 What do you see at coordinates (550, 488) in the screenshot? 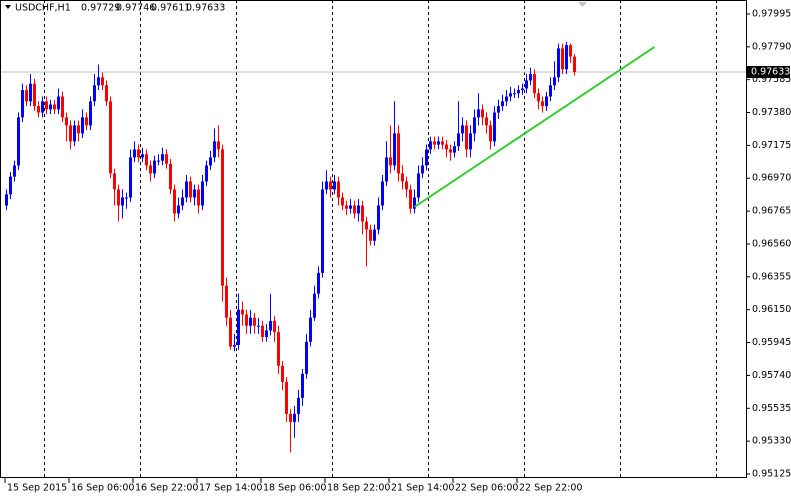
I see `x-tick-label: 22 Sep 22:00` at bounding box center [550, 488].